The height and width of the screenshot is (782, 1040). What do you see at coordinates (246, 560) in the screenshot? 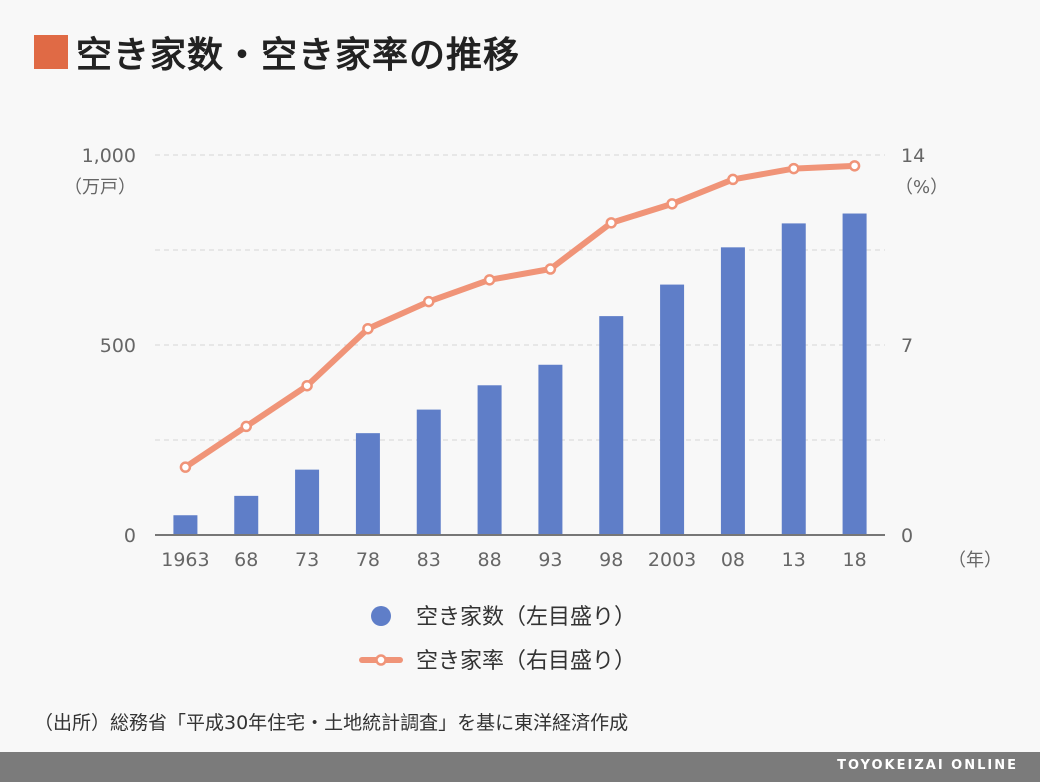
I see `x-tick-label: 68` at bounding box center [246, 560].